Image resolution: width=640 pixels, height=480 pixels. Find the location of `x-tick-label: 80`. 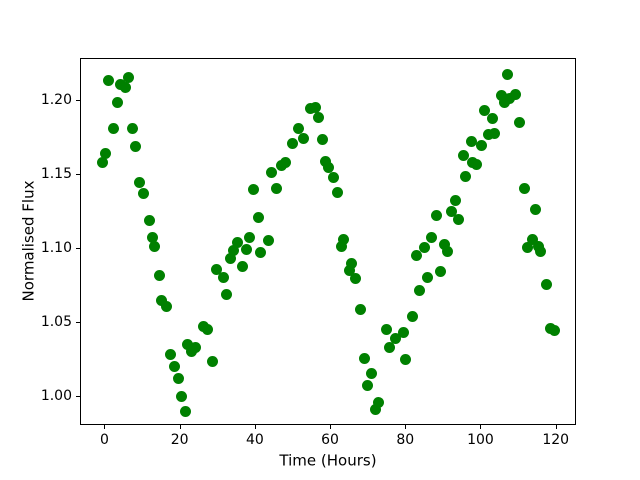

x-tick-label: 80 is located at coordinates (405, 440).